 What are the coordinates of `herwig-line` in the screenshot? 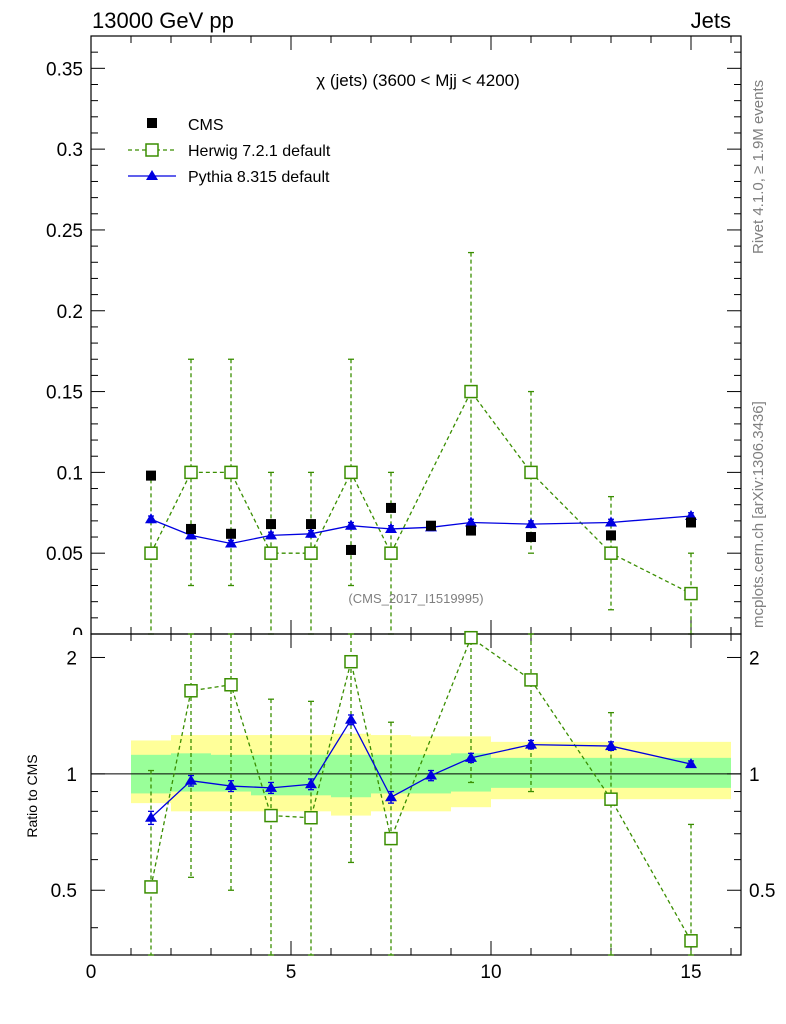 It's located at (421, 492).